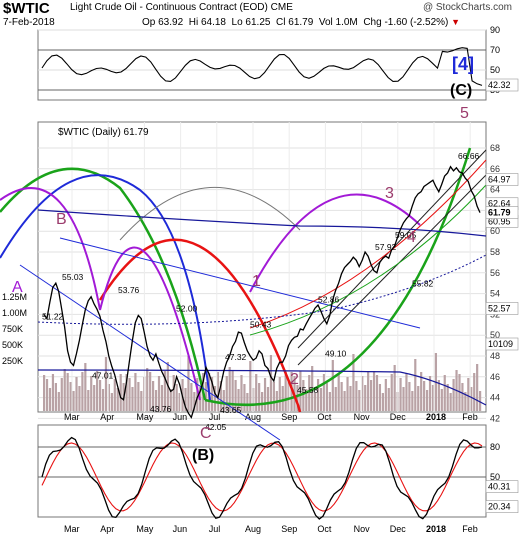 The height and width of the screenshot is (540, 520). What do you see at coordinates (14, 313) in the screenshot?
I see `volume-tick: 1.00M` at bounding box center [14, 313].